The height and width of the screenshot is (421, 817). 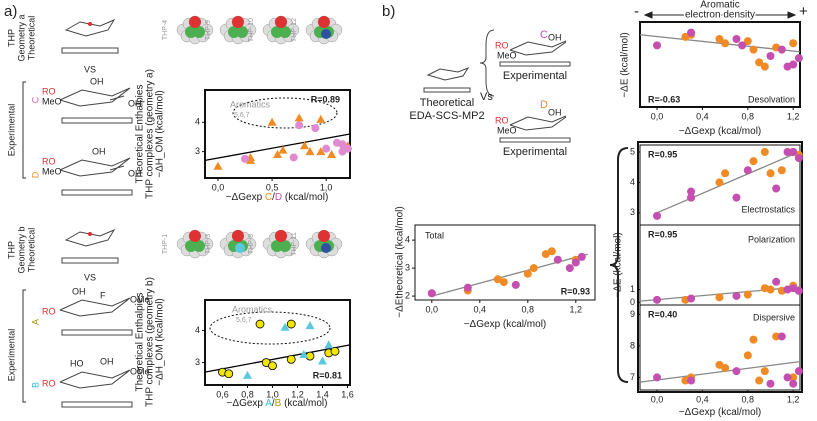 What do you see at coordinates (632, 151) in the screenshot?
I see `y-tick-label: 5` at bounding box center [632, 151].